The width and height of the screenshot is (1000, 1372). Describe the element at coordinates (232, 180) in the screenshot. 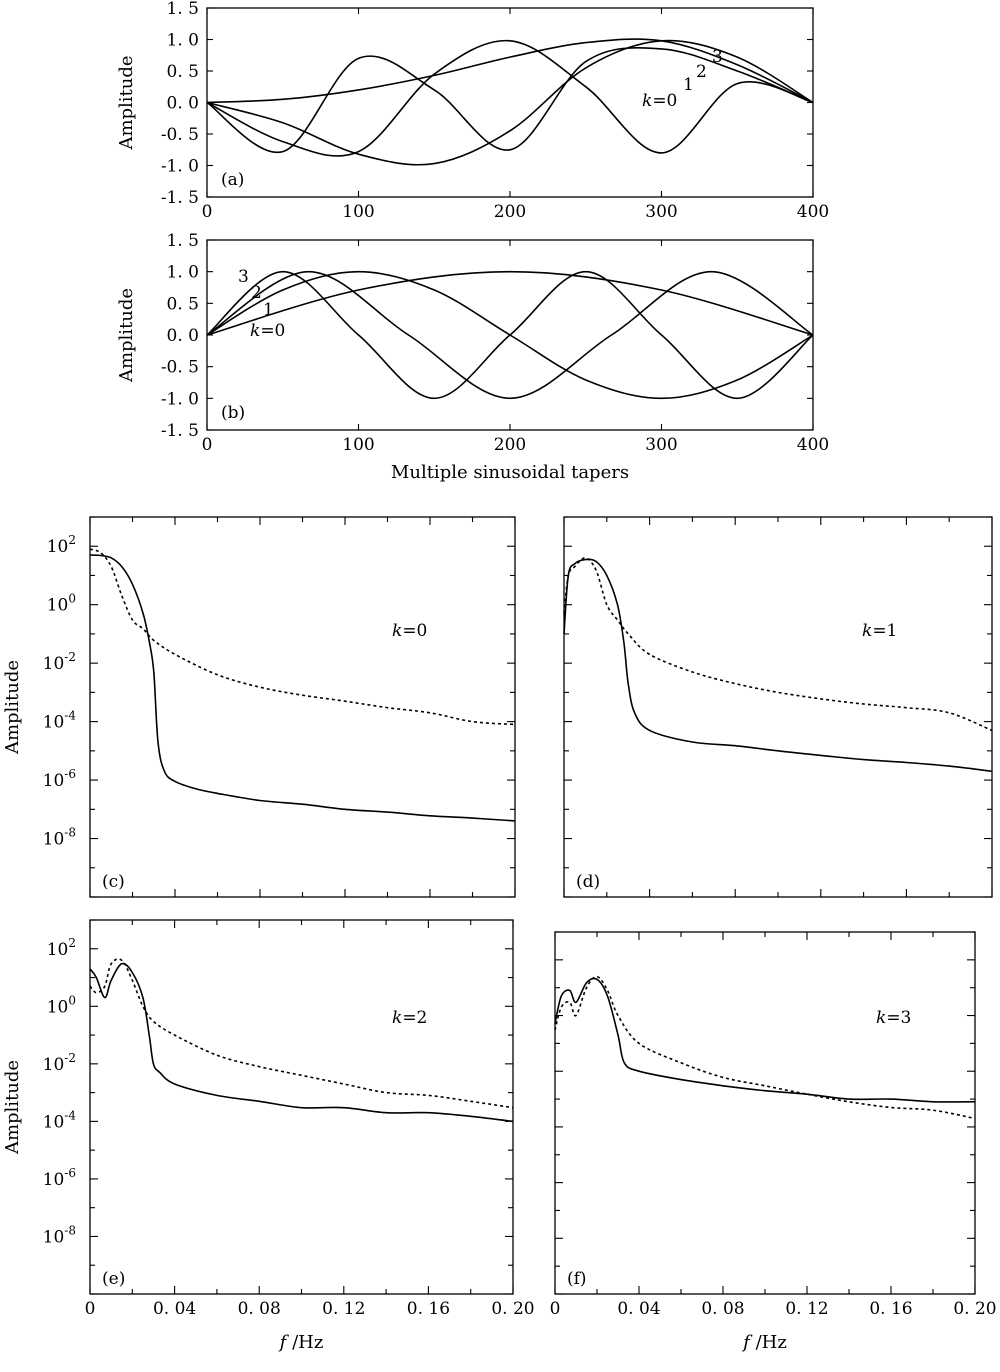

I see `panel-label: (a)` at that location.